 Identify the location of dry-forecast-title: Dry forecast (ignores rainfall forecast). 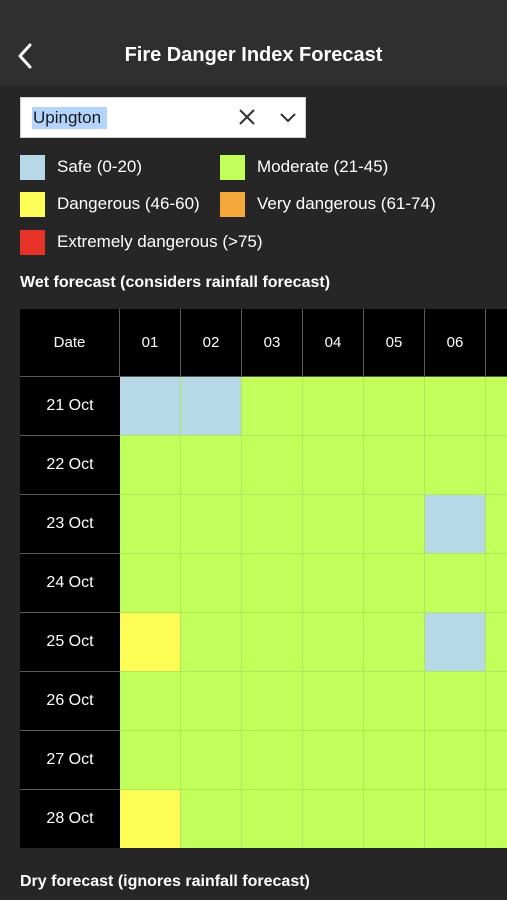
(165, 881).